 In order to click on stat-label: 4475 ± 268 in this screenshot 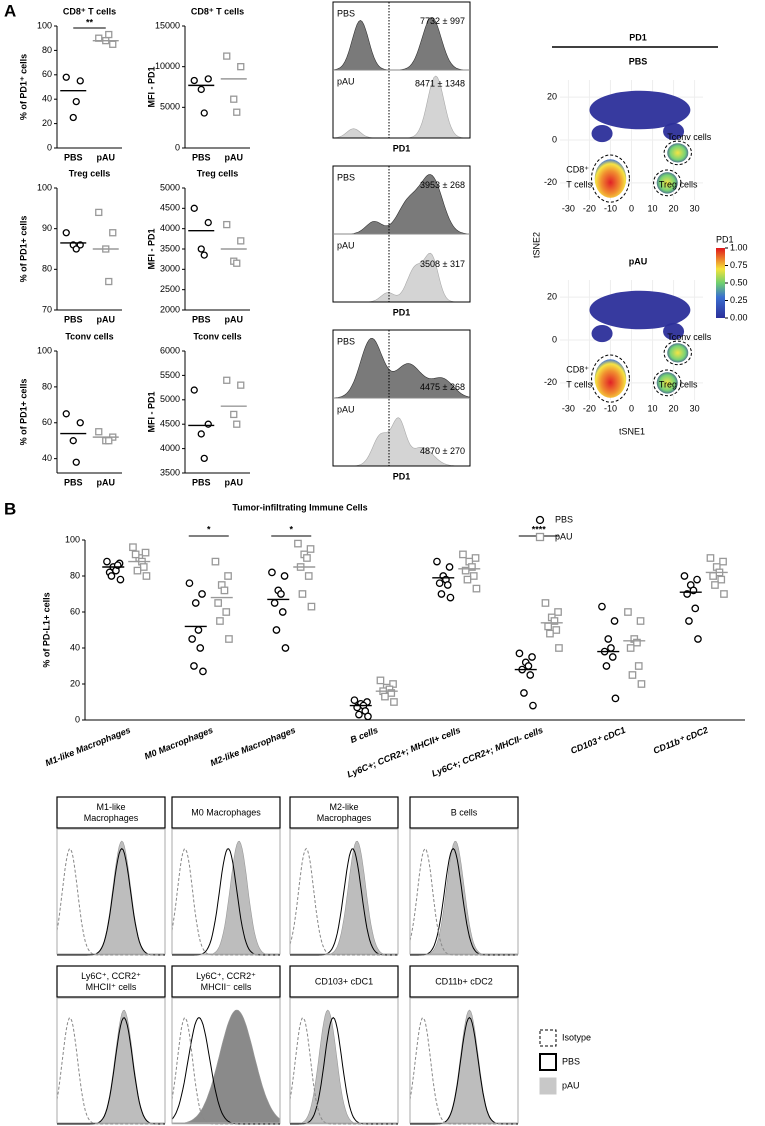, I will do `click(442, 387)`.